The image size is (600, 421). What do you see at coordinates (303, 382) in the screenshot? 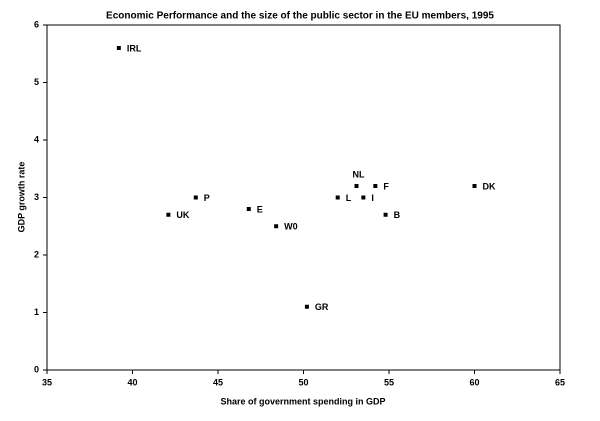
I see `x-tick-label: 50` at bounding box center [303, 382].